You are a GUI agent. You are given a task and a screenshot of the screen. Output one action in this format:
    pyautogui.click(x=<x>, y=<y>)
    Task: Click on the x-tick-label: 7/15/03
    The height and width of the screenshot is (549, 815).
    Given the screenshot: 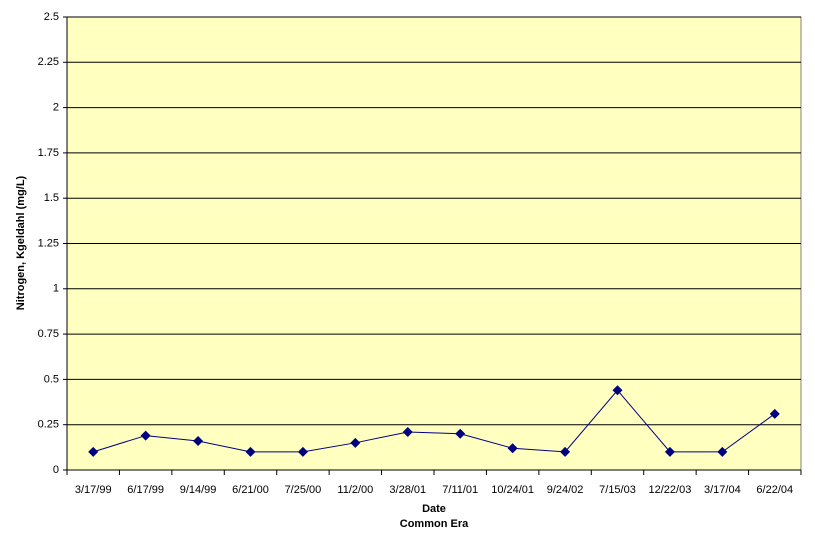 What is the action you would take?
    pyautogui.click(x=617, y=490)
    